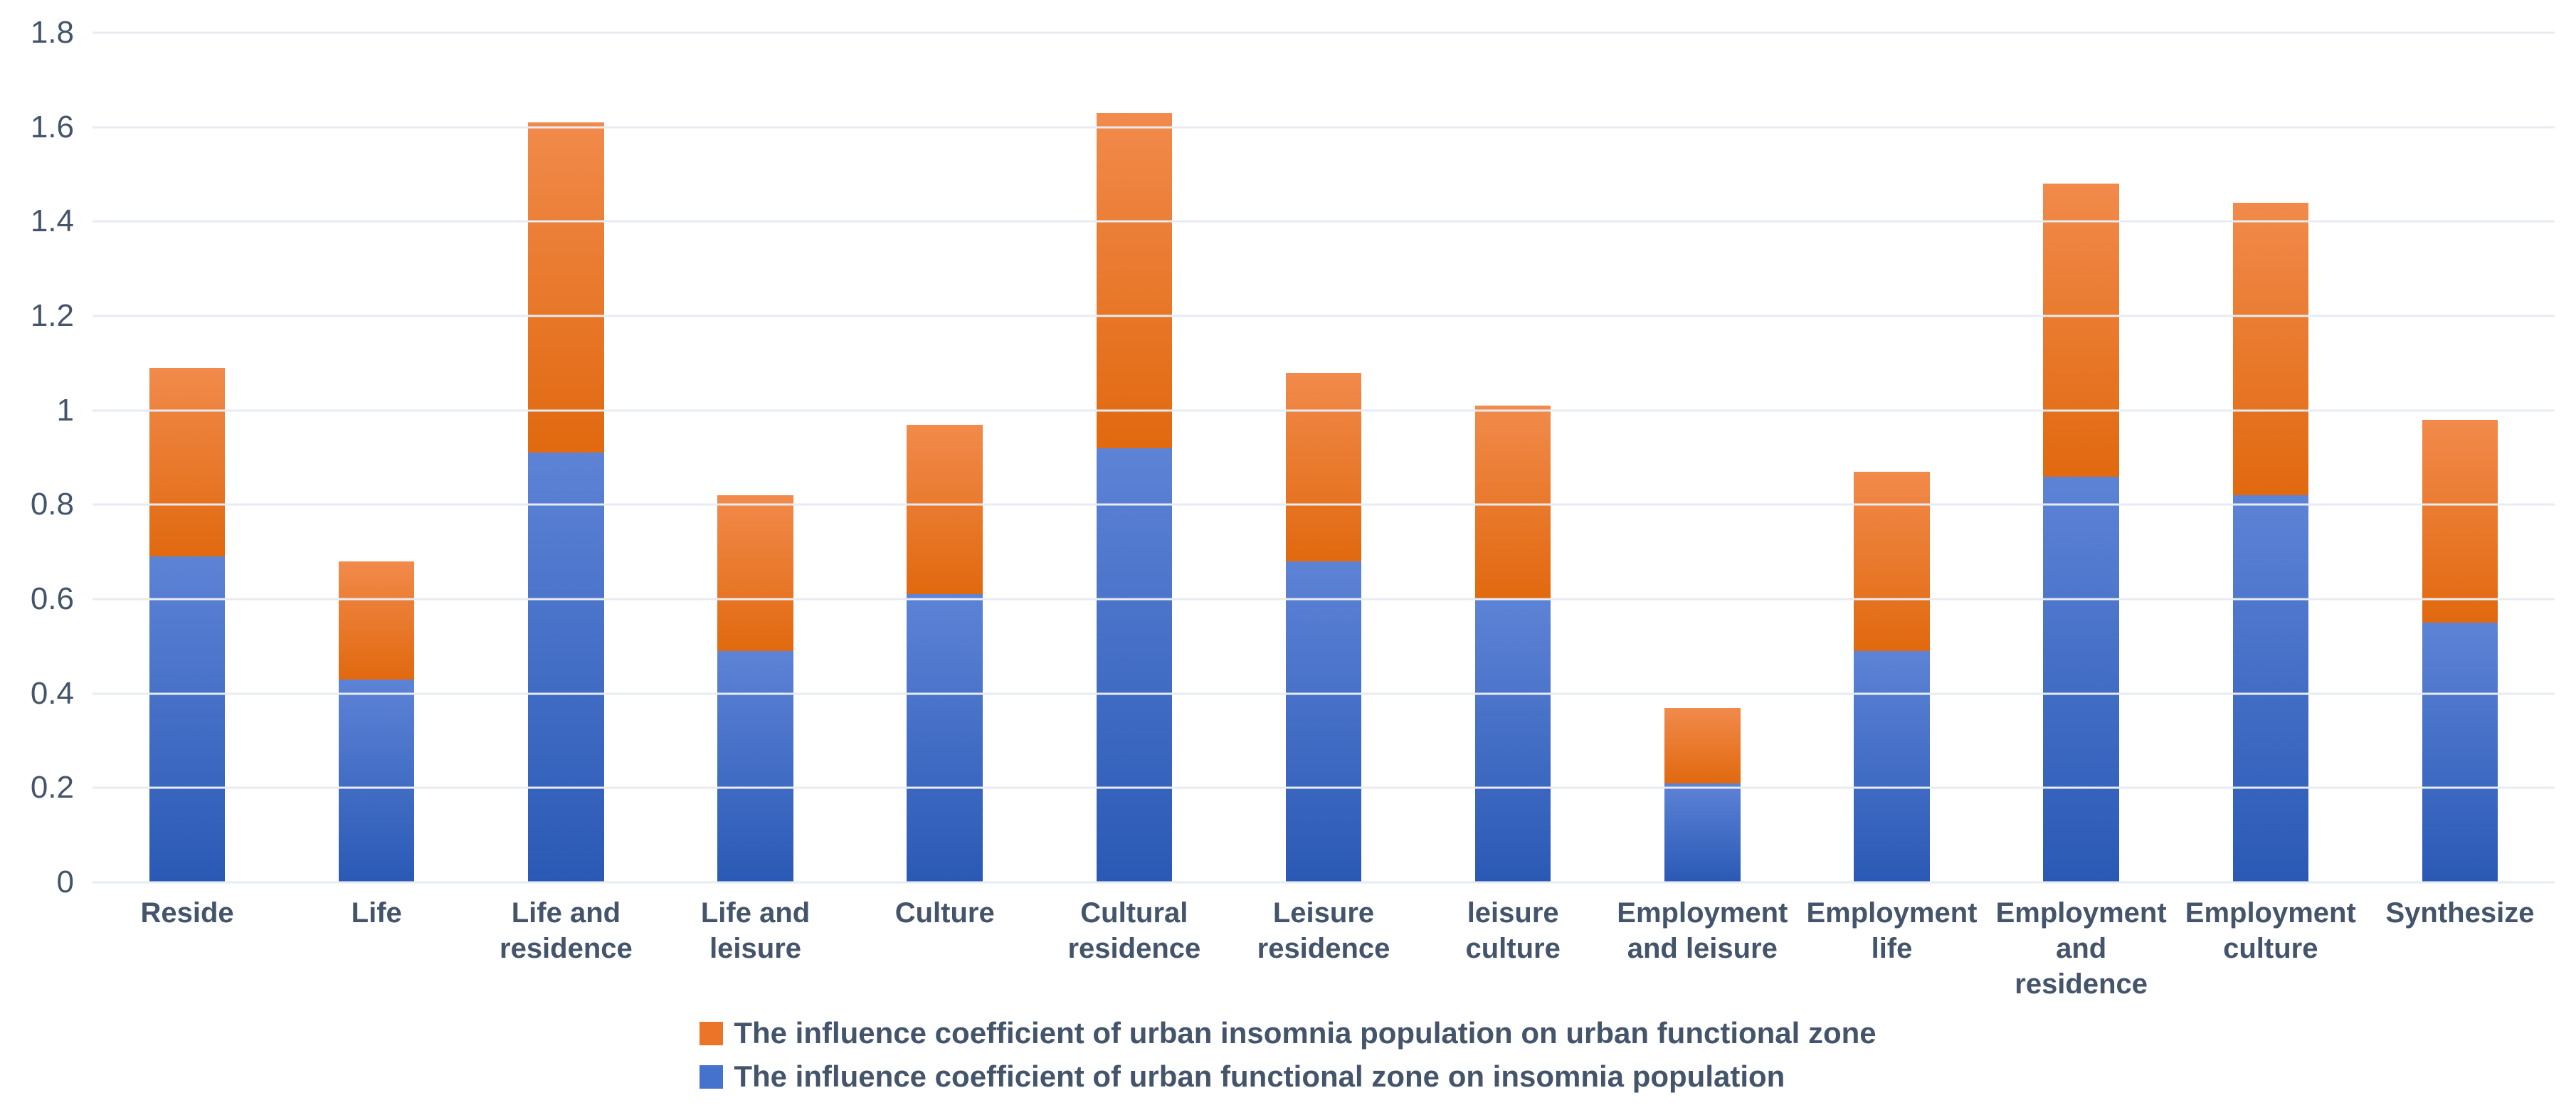  I want to click on x-axis-label: Employment life, so click(1892, 930).